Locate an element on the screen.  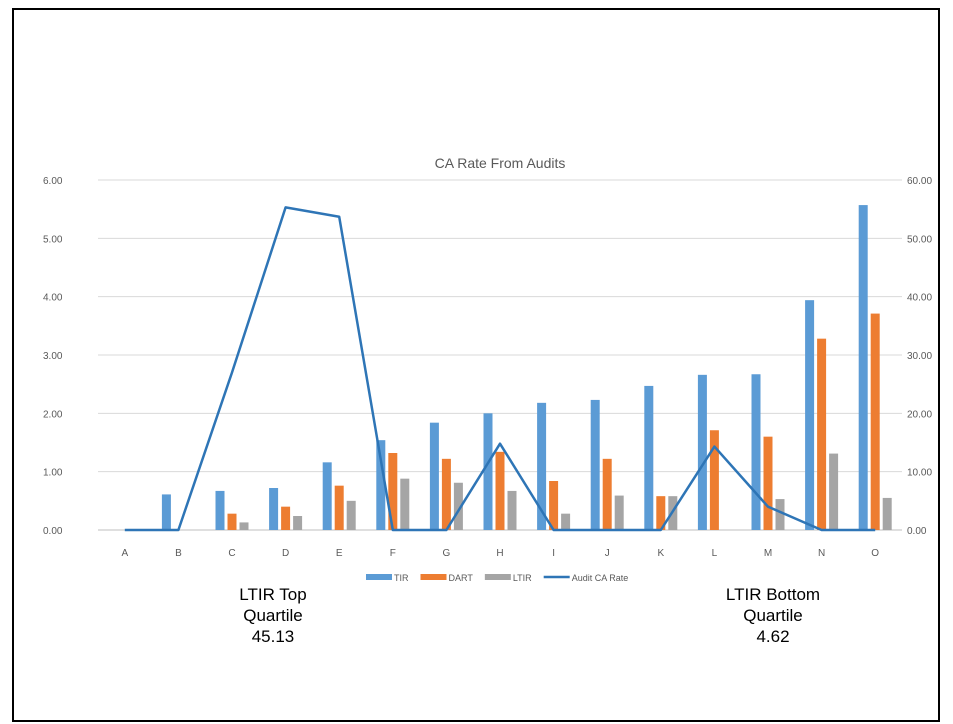
left-tick-label: 5.00 is located at coordinates (53, 239).